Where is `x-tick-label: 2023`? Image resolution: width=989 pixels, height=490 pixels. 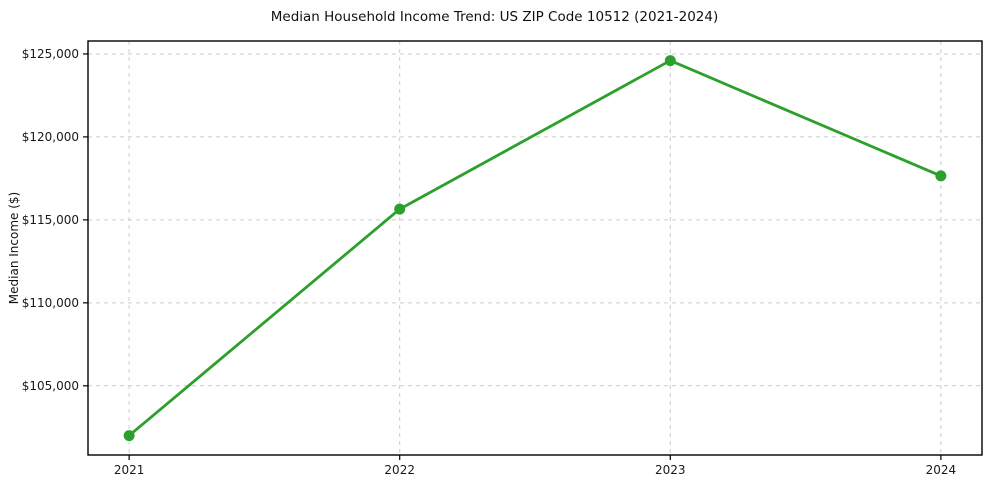 x-tick-label: 2023 is located at coordinates (670, 470).